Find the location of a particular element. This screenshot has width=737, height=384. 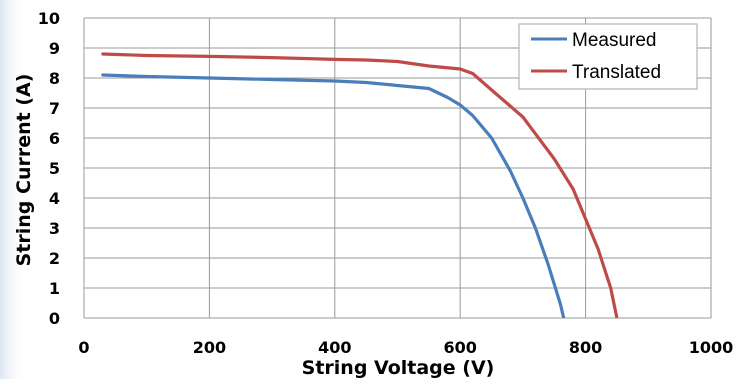

x-tick-label: 600 is located at coordinates (459, 347).